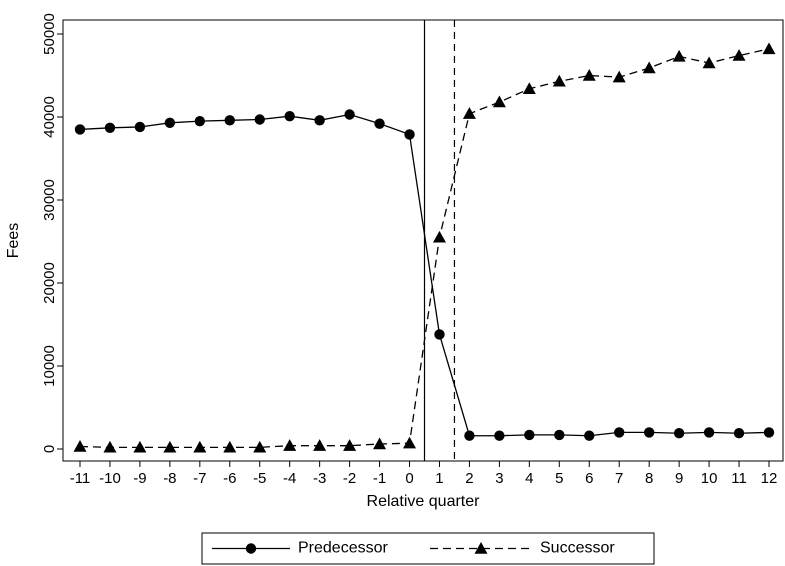  I want to click on x-tick-label: 6, so click(589, 478).